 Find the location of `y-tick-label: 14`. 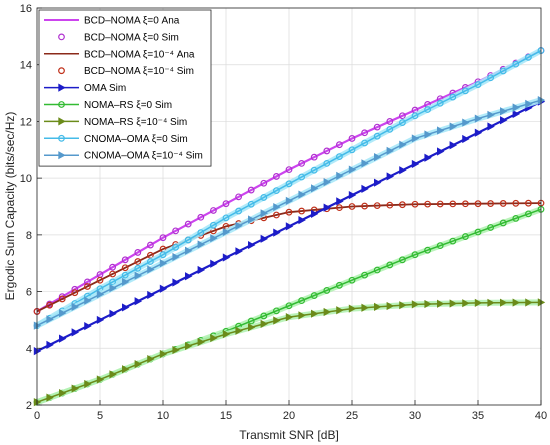

y-tick-label: 14 is located at coordinates (26, 66).